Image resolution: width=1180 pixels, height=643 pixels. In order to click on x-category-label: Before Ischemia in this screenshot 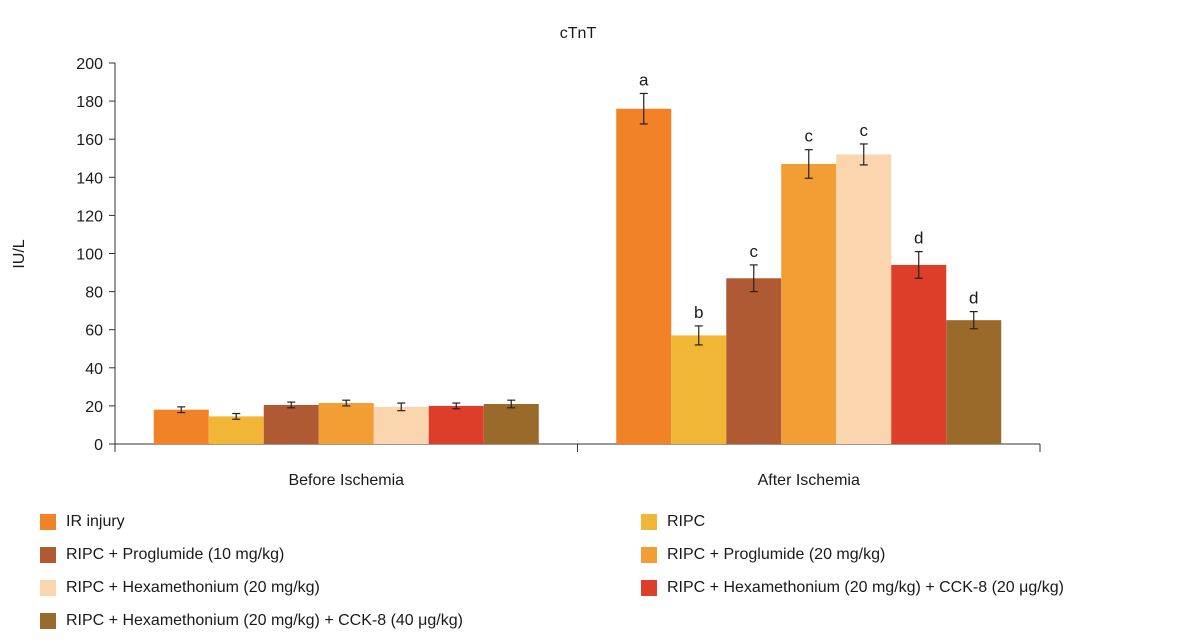, I will do `click(346, 480)`.